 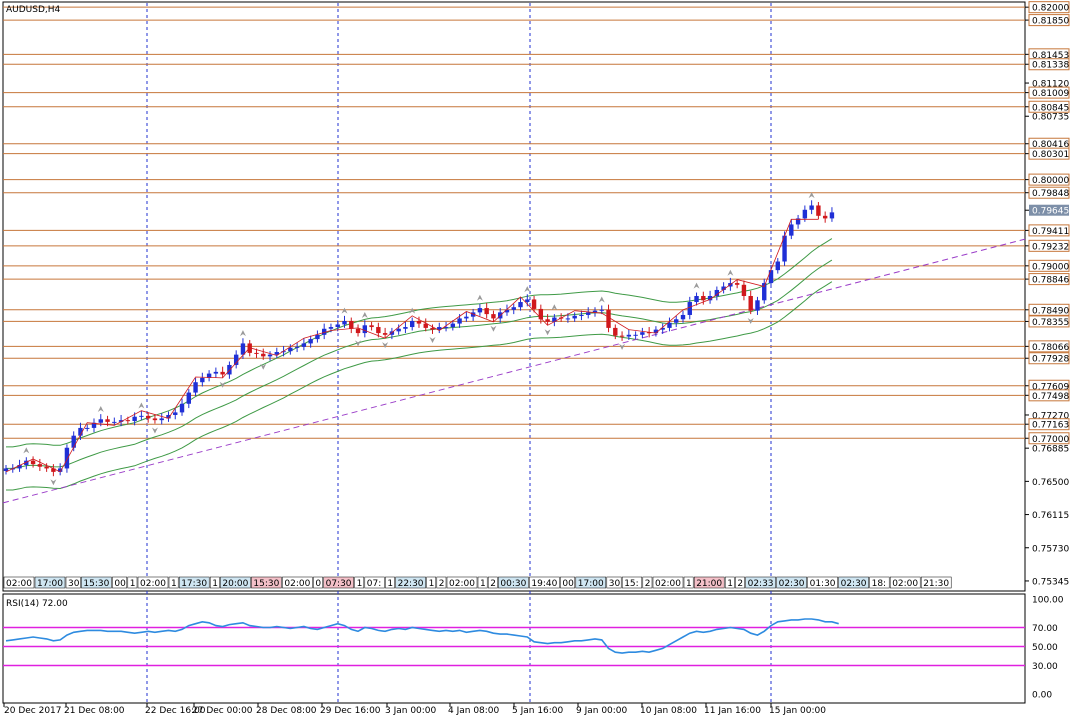 What do you see at coordinates (120, 582) in the screenshot?
I see `time-box: 00` at bounding box center [120, 582].